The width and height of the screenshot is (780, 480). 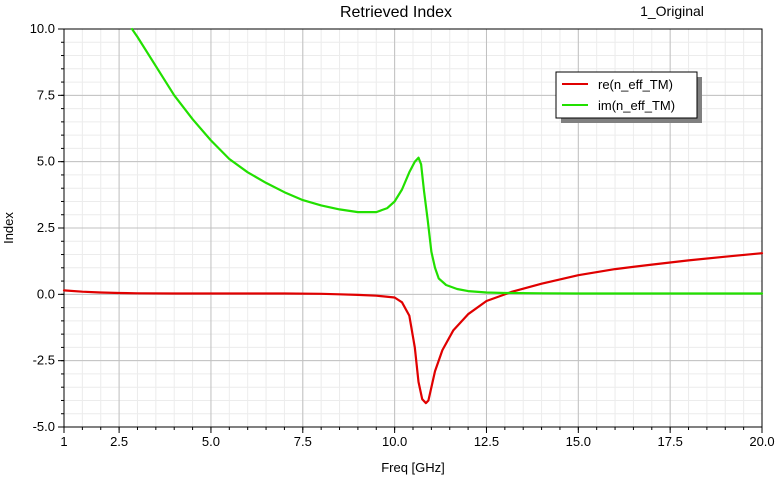 I want to click on x-tick-label: 2.5, so click(x=119, y=441).